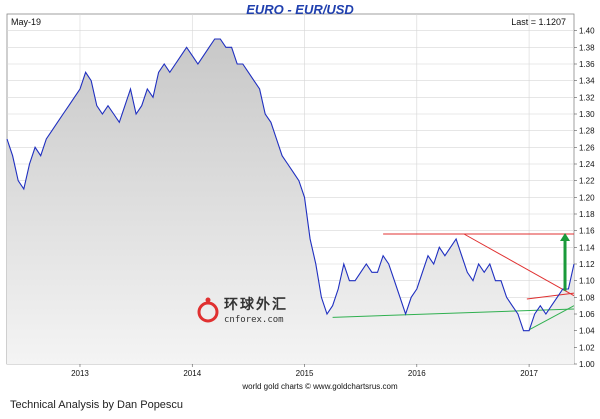  I want to click on flag-support-line, so click(551, 318).